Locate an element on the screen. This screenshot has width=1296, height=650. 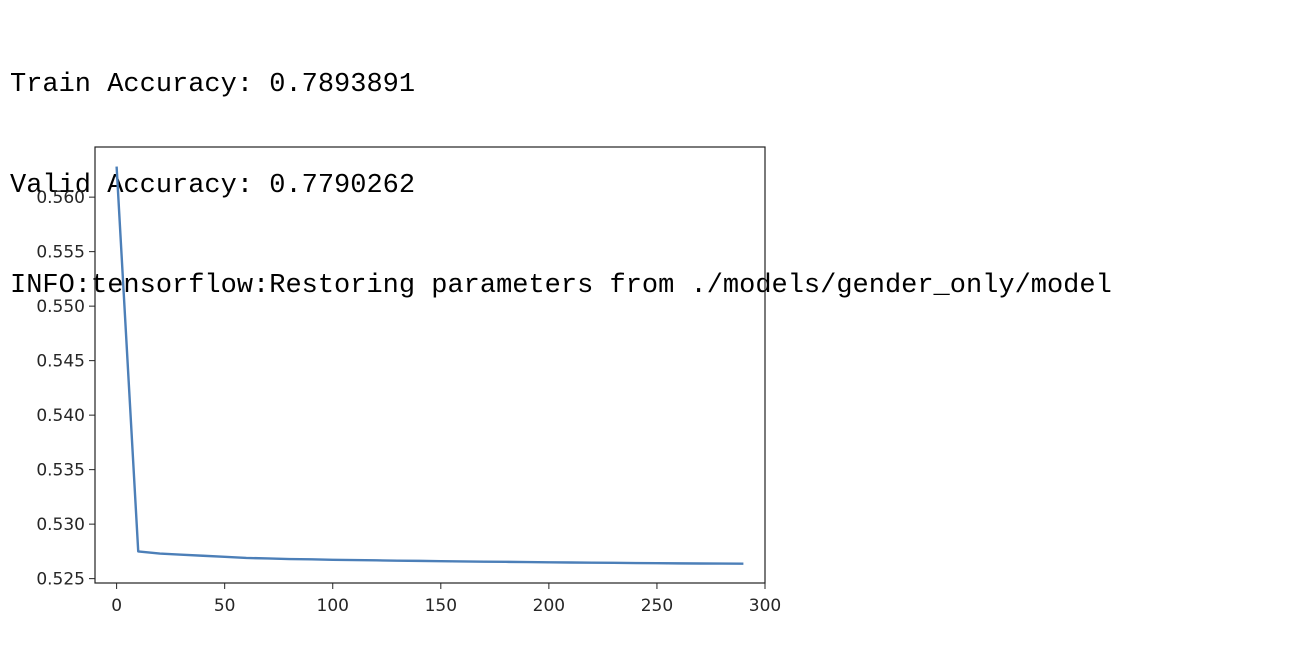
y-tick-label: 0.555 is located at coordinates (60, 253).